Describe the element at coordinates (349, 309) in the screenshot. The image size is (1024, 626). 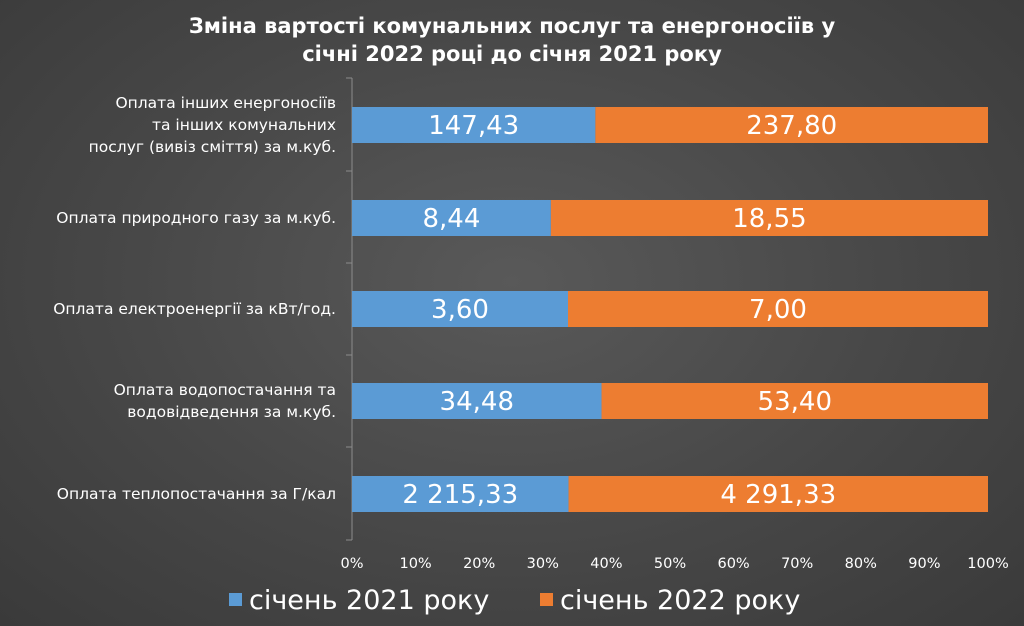
I see `y-axis` at that location.